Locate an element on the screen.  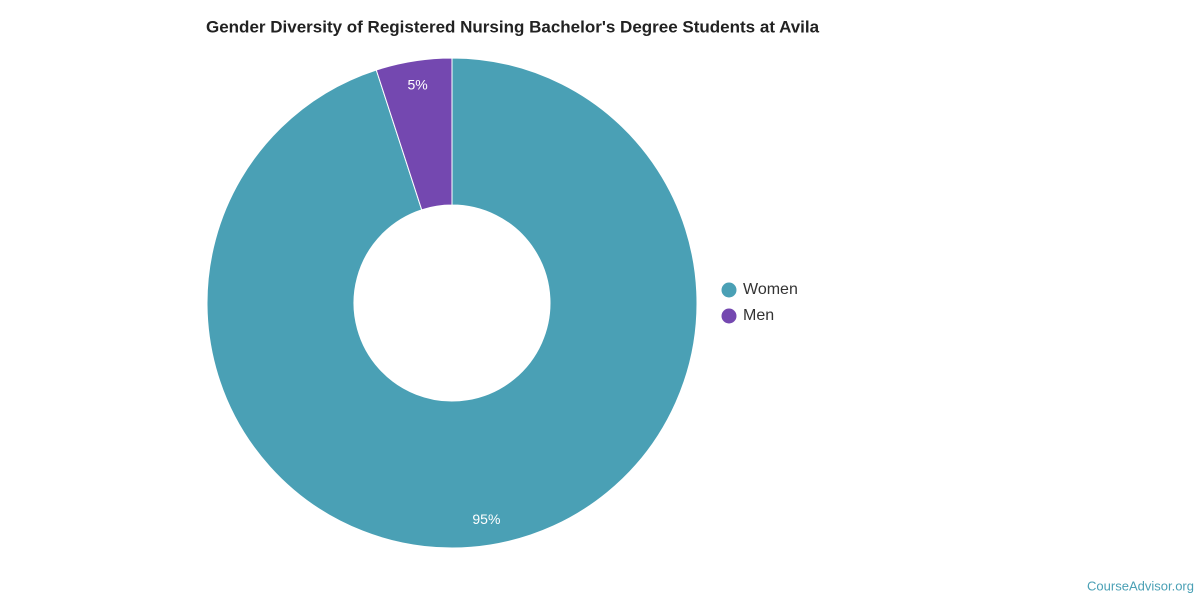
legend-label: Women is located at coordinates (770, 289).